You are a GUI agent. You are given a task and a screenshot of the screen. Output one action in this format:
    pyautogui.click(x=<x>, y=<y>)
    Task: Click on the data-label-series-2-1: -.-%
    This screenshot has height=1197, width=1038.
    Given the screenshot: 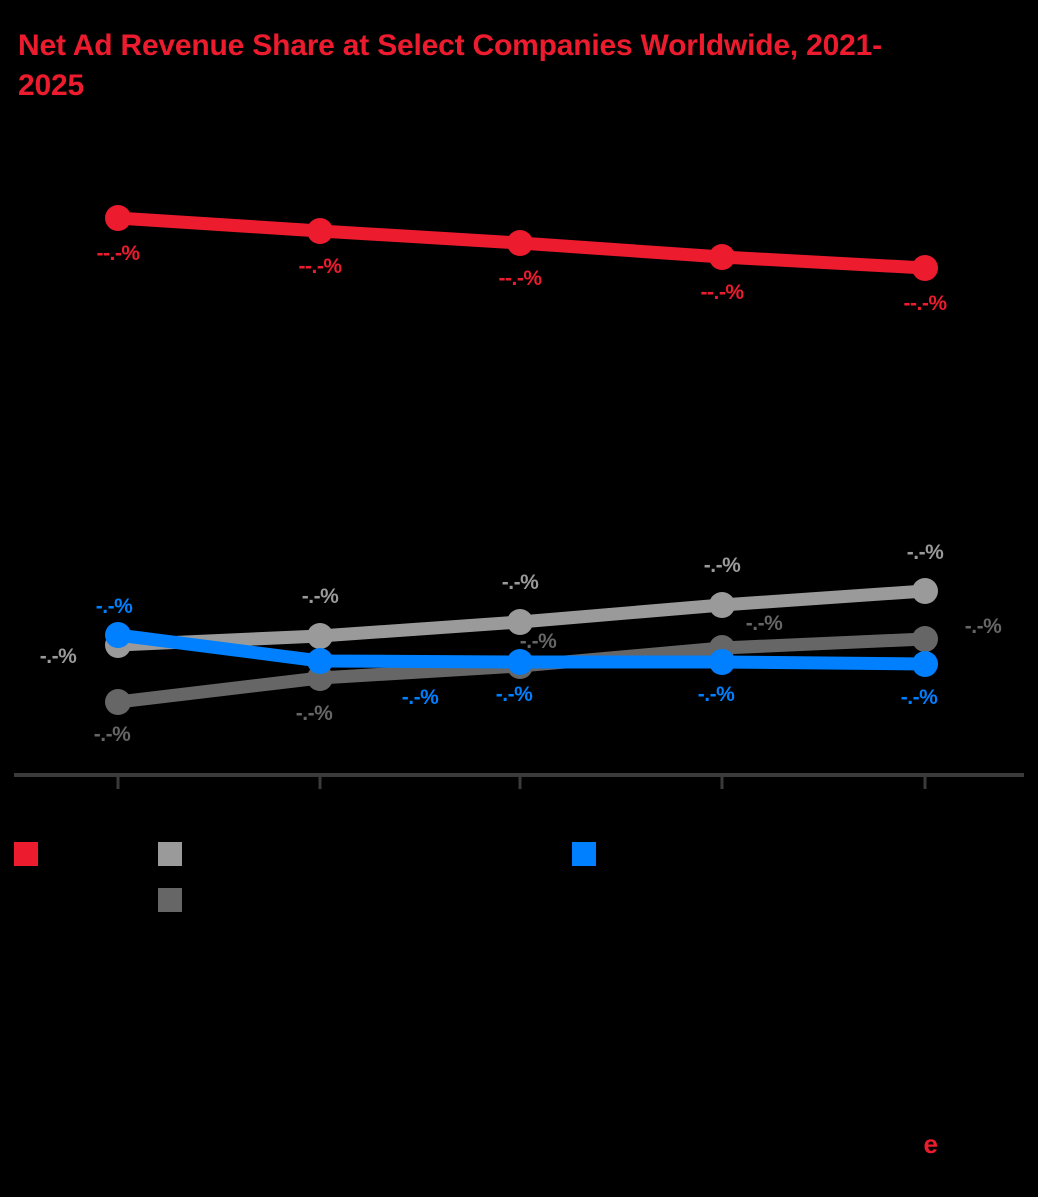 What is the action you would take?
    pyautogui.click(x=320, y=596)
    